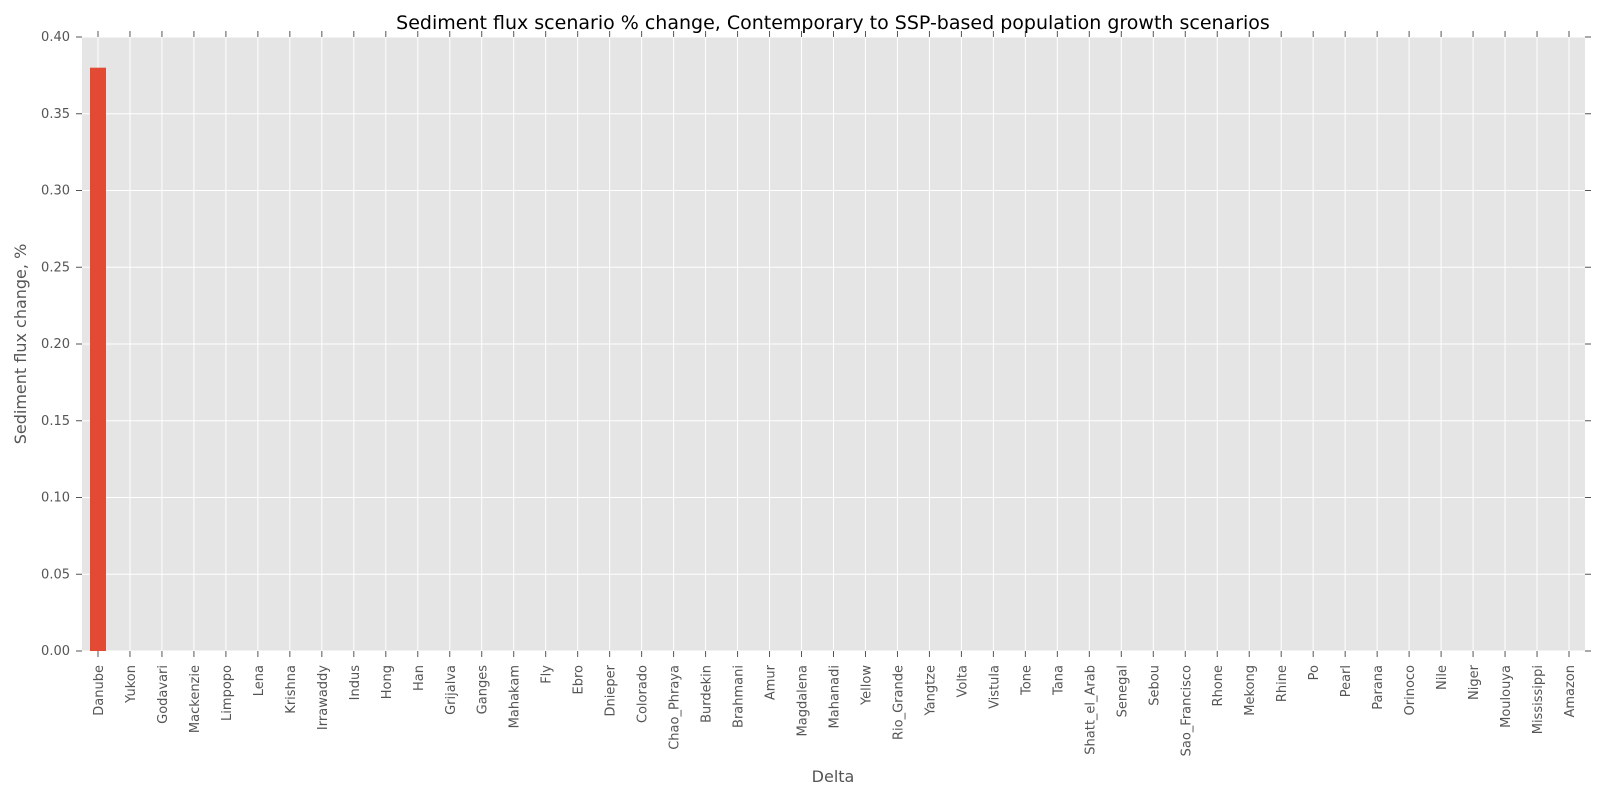 The image size is (1600, 800). I want to click on x-tick-label: Mackenzie, so click(195, 699).